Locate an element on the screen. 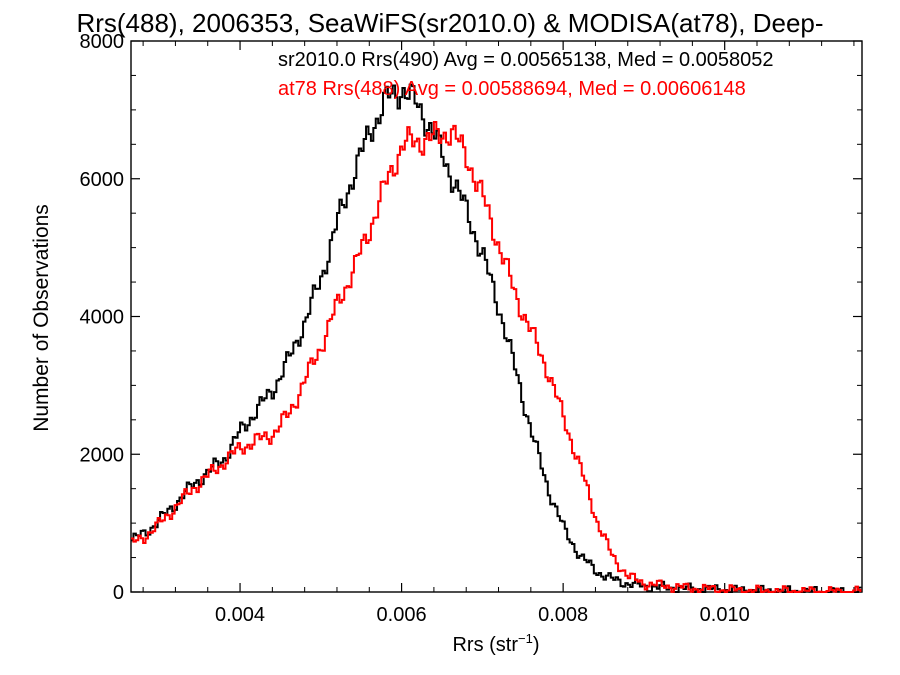 The image size is (900, 675). y-axis-label: Number of Observations is located at coordinates (41, 318).